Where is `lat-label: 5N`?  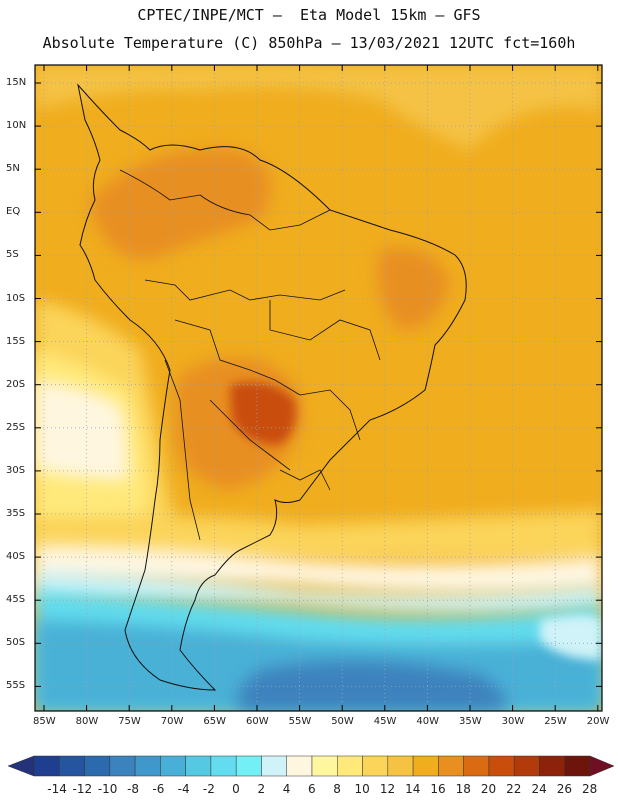
lat-label: 5N is located at coordinates (13, 169).